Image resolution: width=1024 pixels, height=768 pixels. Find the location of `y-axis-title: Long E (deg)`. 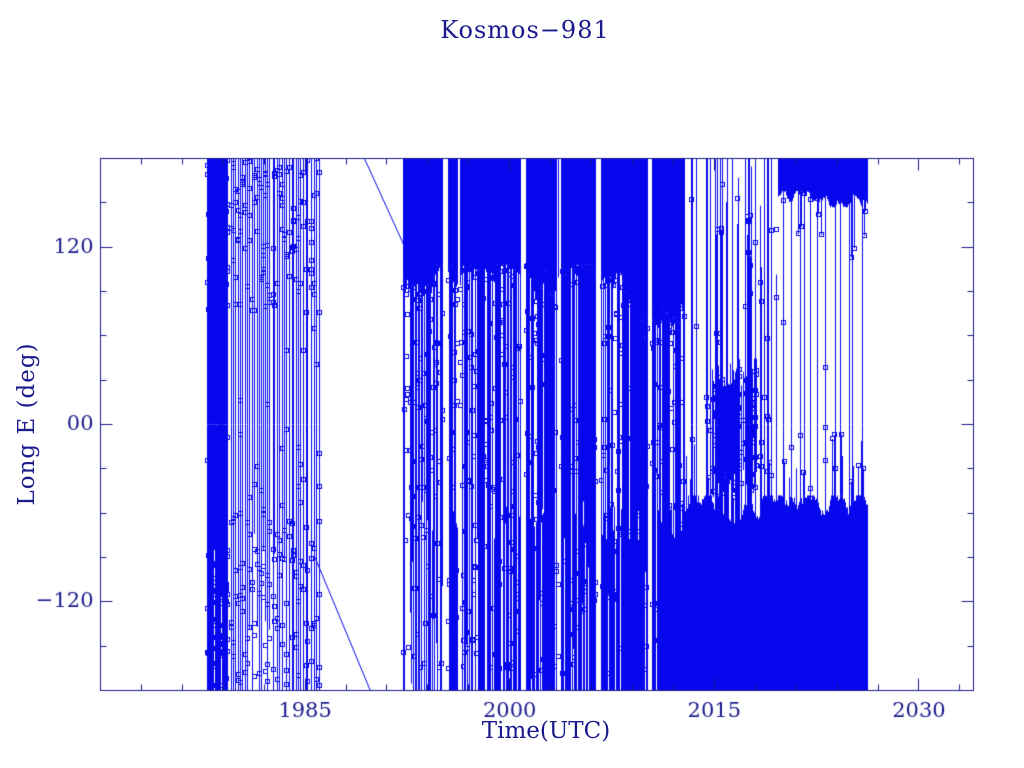

y-axis-title: Long E (deg) is located at coordinates (27, 424).